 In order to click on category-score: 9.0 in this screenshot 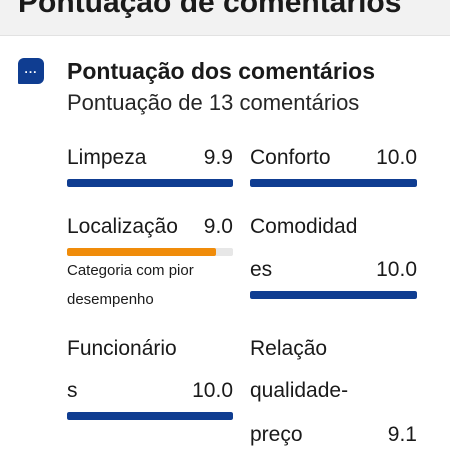, I will do `click(218, 226)`.